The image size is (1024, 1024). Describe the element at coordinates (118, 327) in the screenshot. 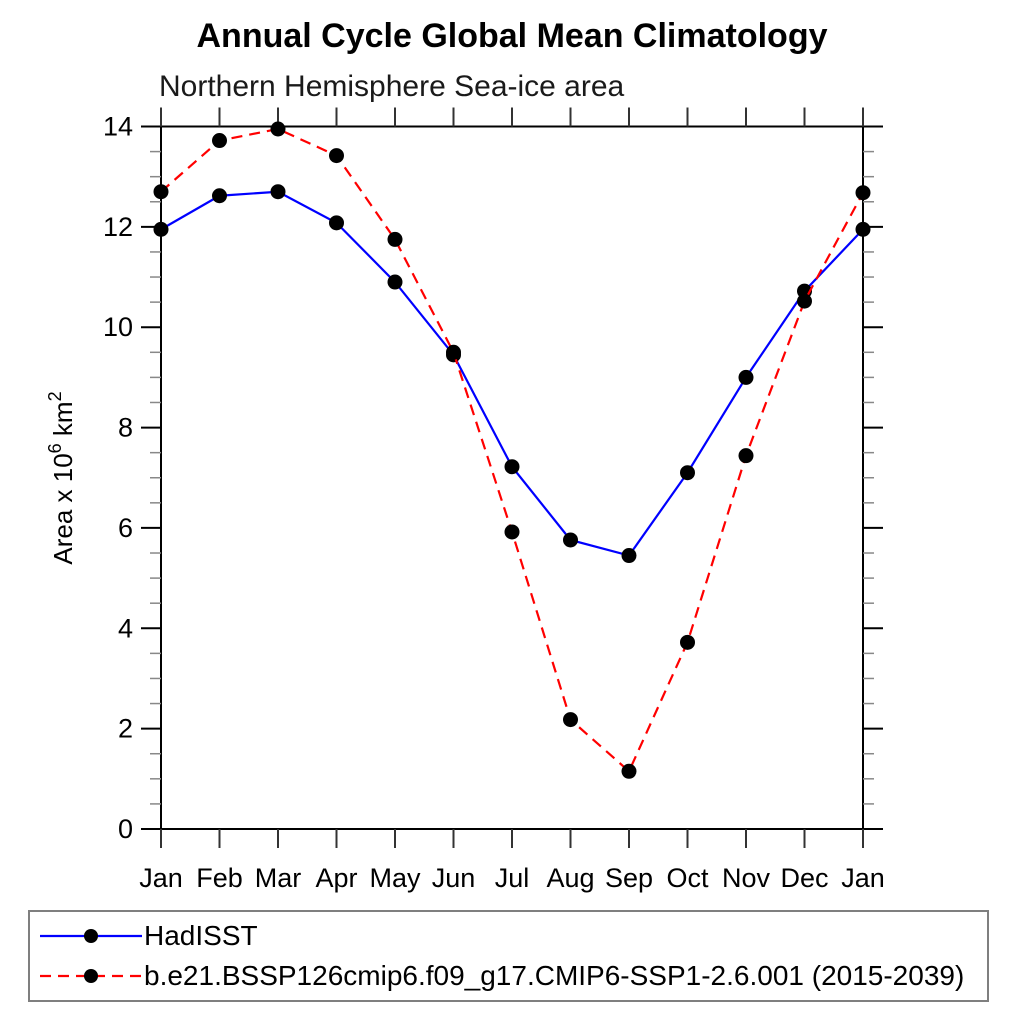

I see `y-tick-label: 10` at that location.